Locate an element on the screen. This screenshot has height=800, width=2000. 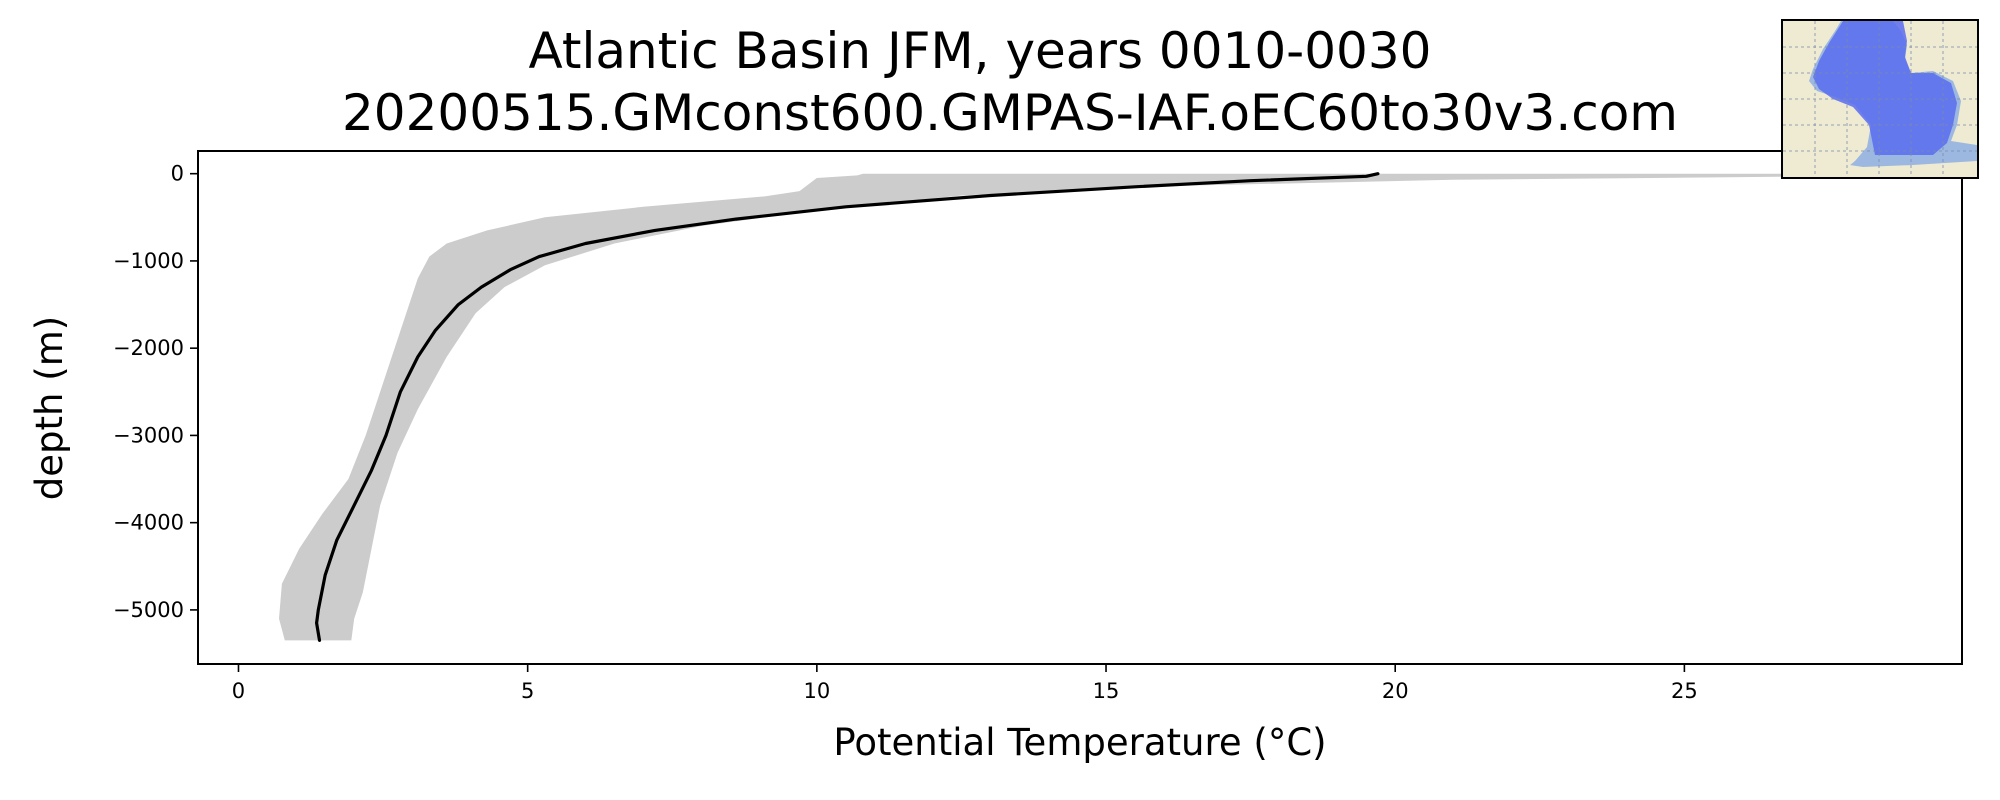
x-tick-label: 20 is located at coordinates (1395, 691).